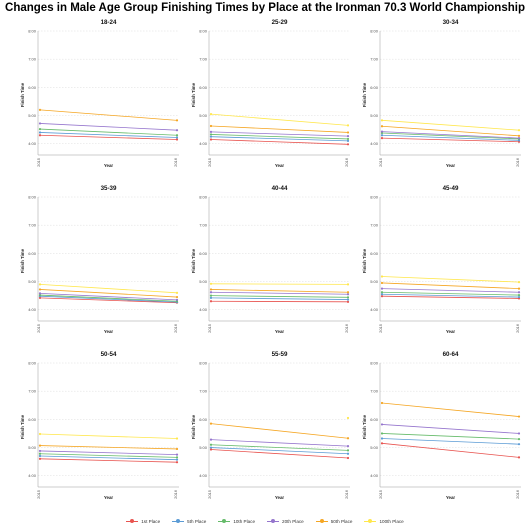 This screenshot has height=530, width=530. Describe the element at coordinates (451, 331) in the screenshot. I see `x-axis-label: Year` at that location.